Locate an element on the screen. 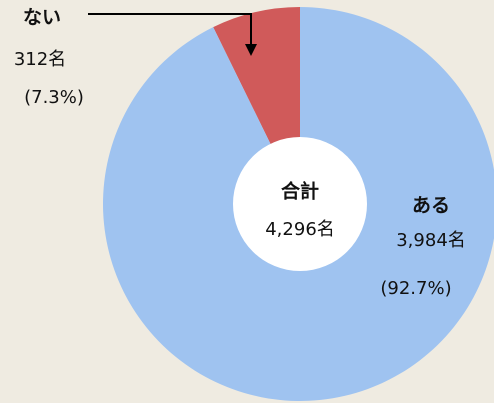 The width and height of the screenshot is (494, 403). donut-hole is located at coordinates (300, 204).